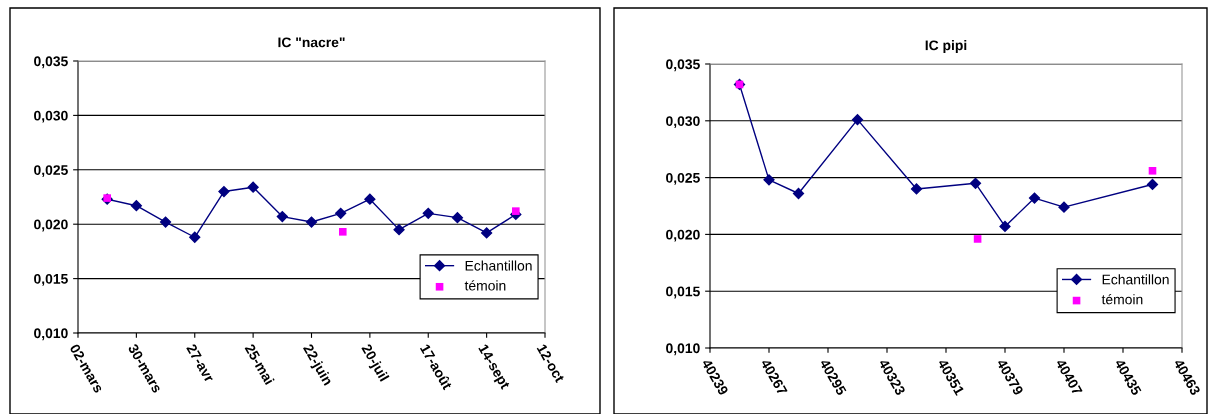 This screenshot has width=1211, height=414. Describe the element at coordinates (311, 42) in the screenshot. I see `chart-title: IC "nacre"` at that location.